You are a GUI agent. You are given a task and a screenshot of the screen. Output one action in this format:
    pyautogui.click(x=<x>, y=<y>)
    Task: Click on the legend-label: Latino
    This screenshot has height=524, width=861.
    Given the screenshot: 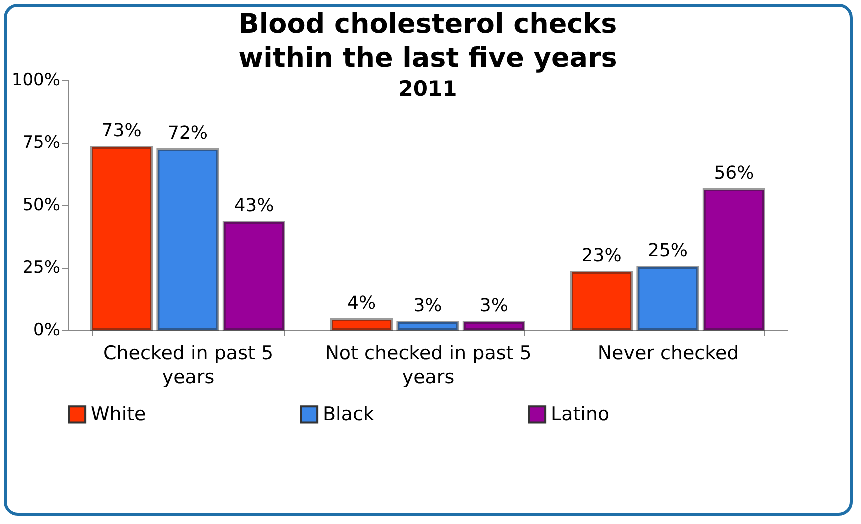 What is the action you would take?
    pyautogui.click(x=580, y=415)
    